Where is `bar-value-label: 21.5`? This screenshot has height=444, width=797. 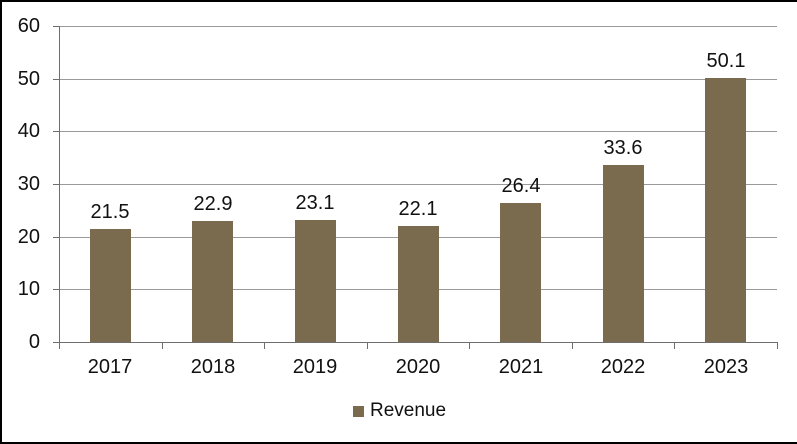
bar-value-label: 21.5 is located at coordinates (110, 212).